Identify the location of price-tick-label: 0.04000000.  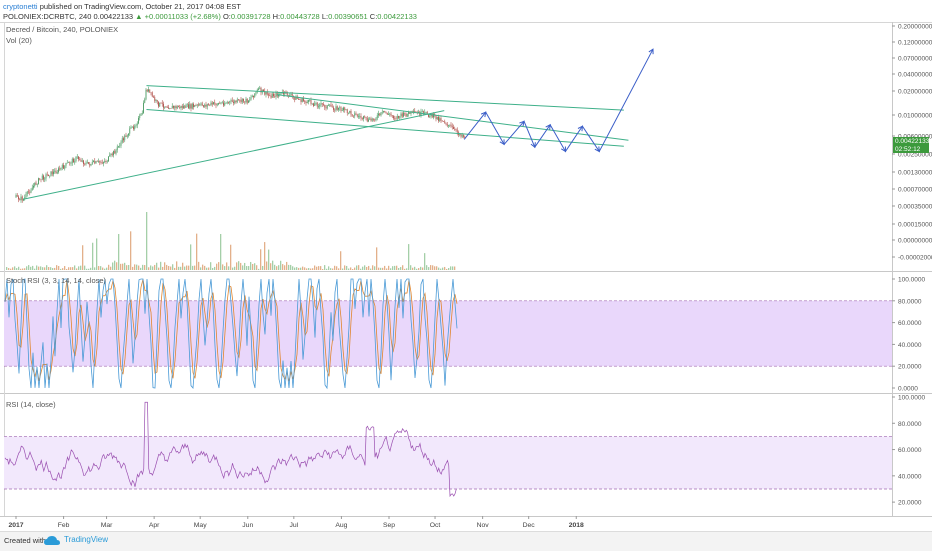
(915, 75).